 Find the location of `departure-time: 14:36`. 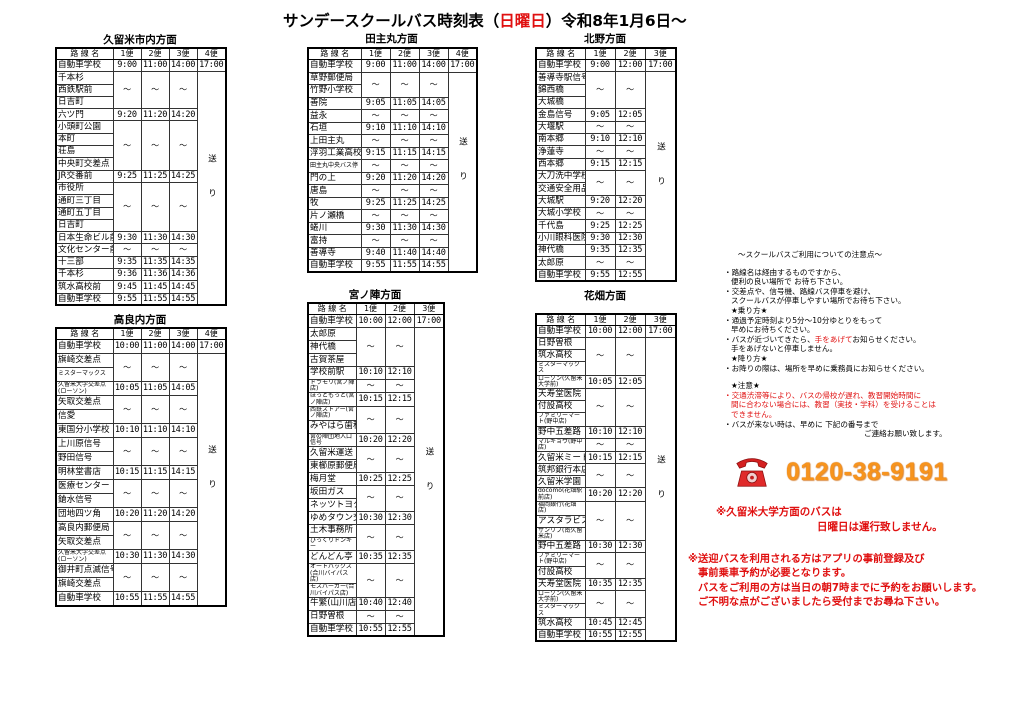

departure-time: 14:36 is located at coordinates (183, 275).